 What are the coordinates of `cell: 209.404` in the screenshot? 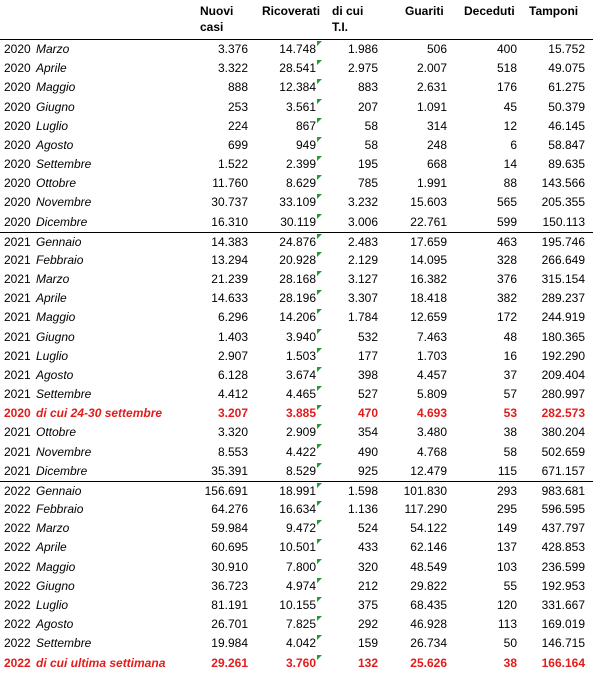 It's located at (563, 374).